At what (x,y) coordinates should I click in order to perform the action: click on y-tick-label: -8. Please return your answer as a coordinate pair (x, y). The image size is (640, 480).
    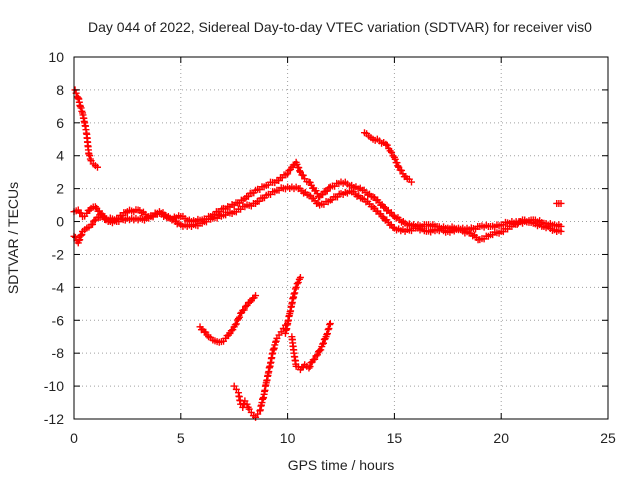
    Looking at the image, I should click on (58, 353).